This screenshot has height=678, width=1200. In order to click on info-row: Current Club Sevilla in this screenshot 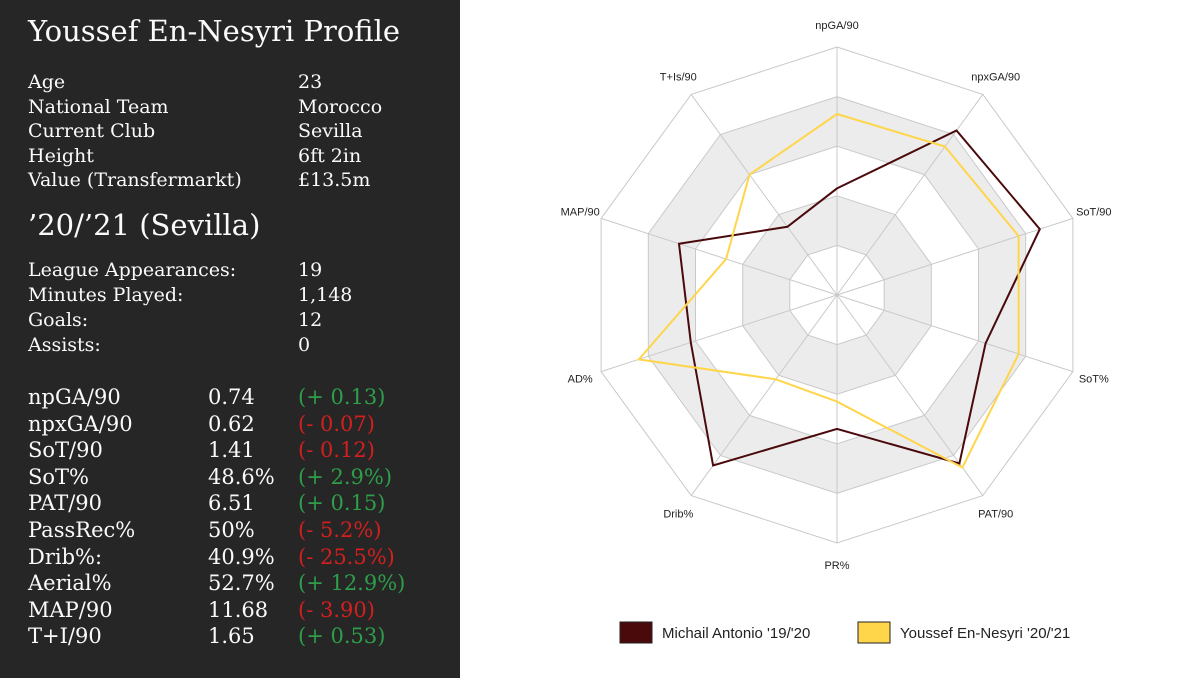, I will do `click(238, 131)`.